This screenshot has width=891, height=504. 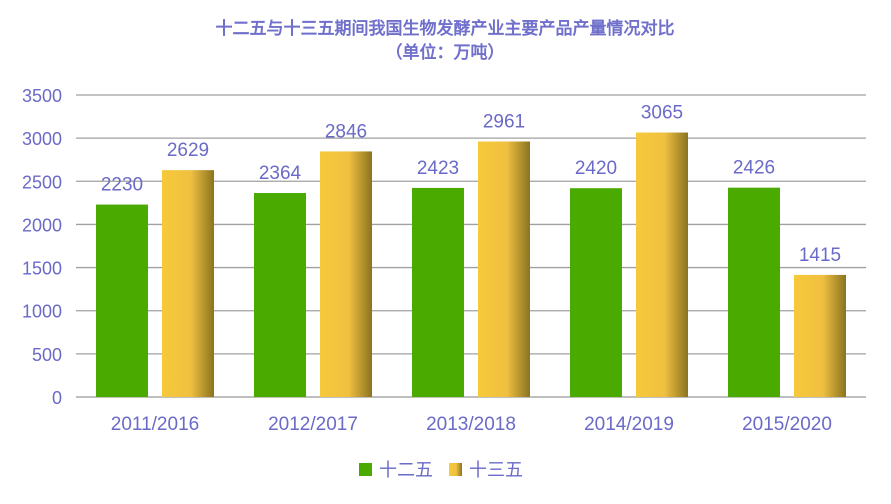 What do you see at coordinates (496, 470) in the screenshot?
I see `legend-label: 十三五` at bounding box center [496, 470].